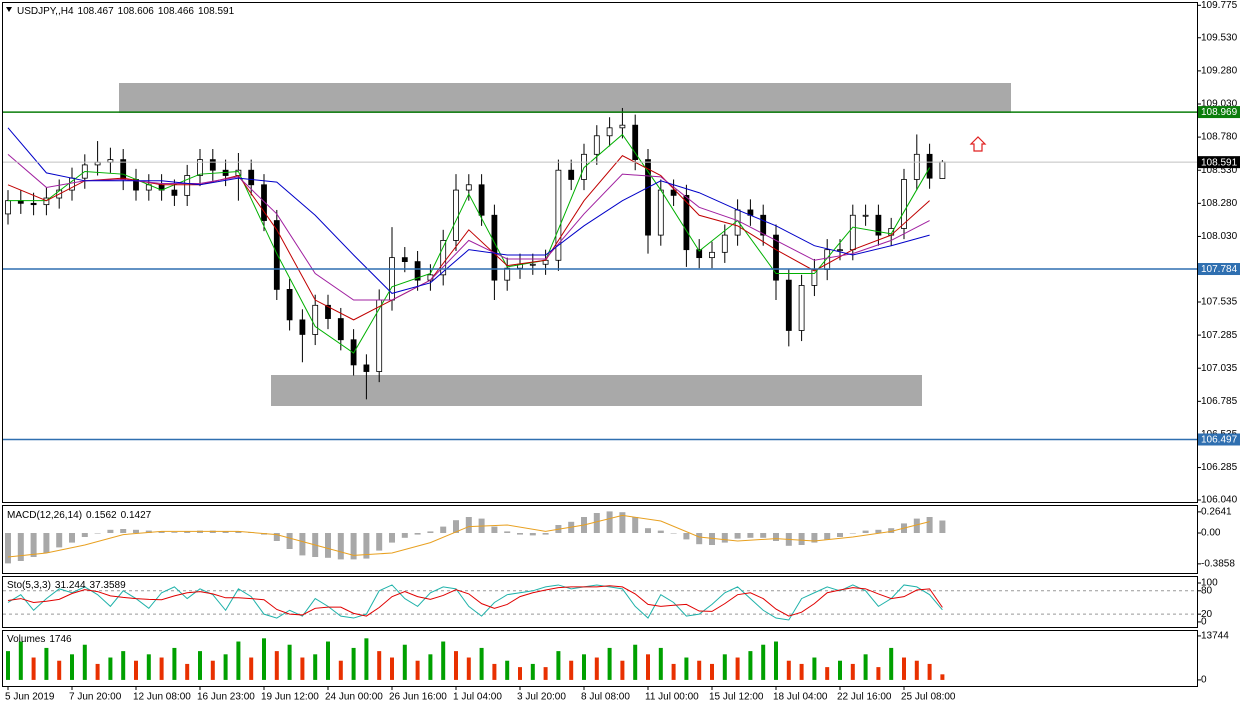 The height and width of the screenshot is (708, 1241). I want to click on volume-panel, so click(600, 658).